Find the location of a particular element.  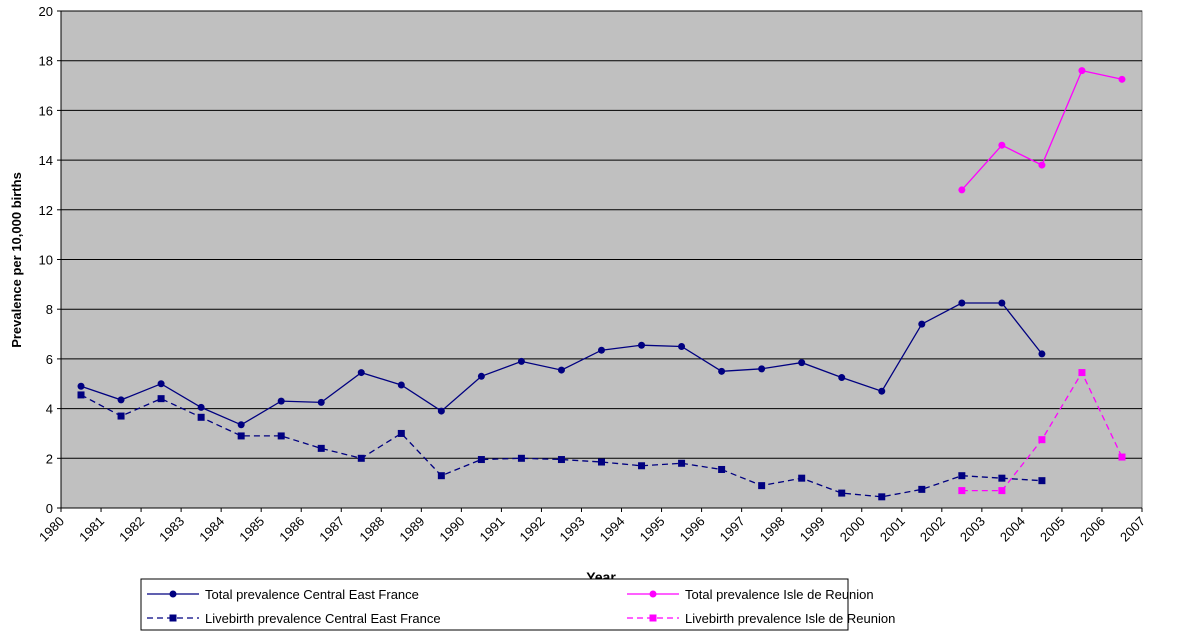

x-tick-label: 1982 is located at coordinates (131, 529).